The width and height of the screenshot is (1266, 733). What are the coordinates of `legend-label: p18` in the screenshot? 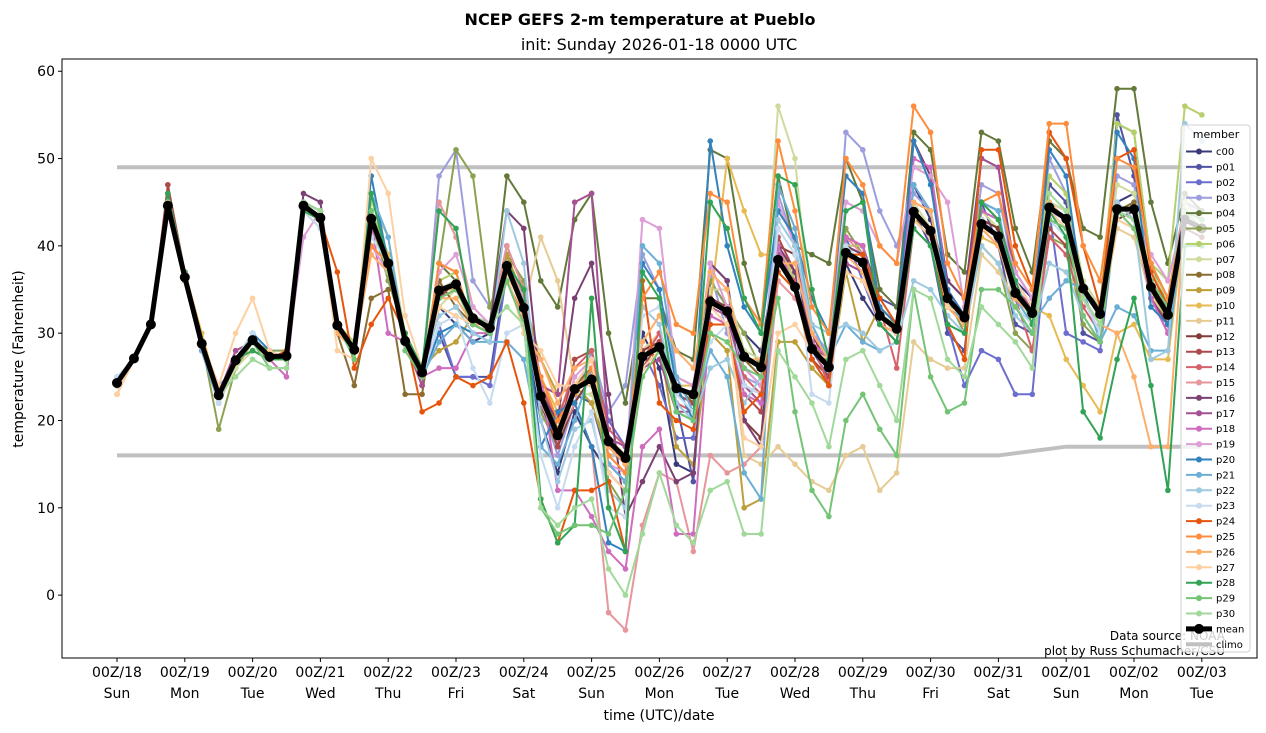 It's located at (1225, 429).